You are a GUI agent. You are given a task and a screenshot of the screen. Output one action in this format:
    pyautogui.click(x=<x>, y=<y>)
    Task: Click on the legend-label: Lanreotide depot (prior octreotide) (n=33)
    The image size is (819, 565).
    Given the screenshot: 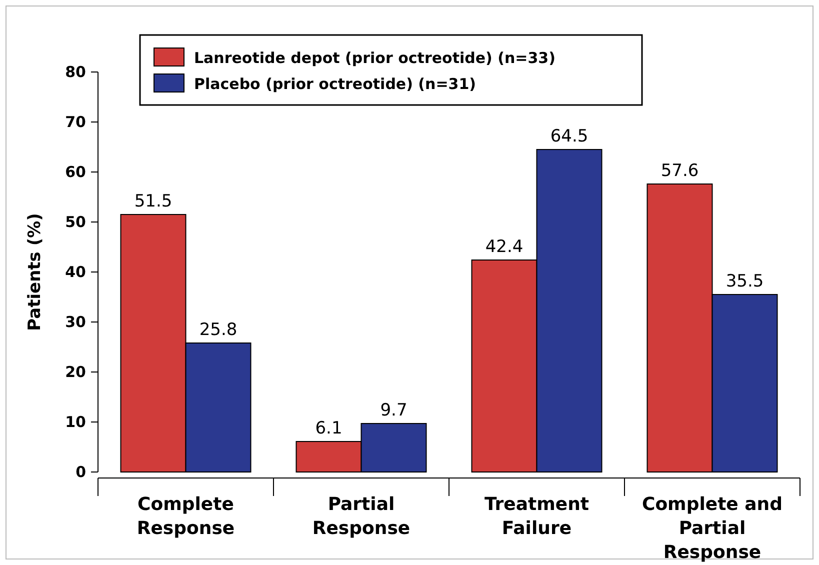 What is the action you would take?
    pyautogui.click(x=375, y=58)
    